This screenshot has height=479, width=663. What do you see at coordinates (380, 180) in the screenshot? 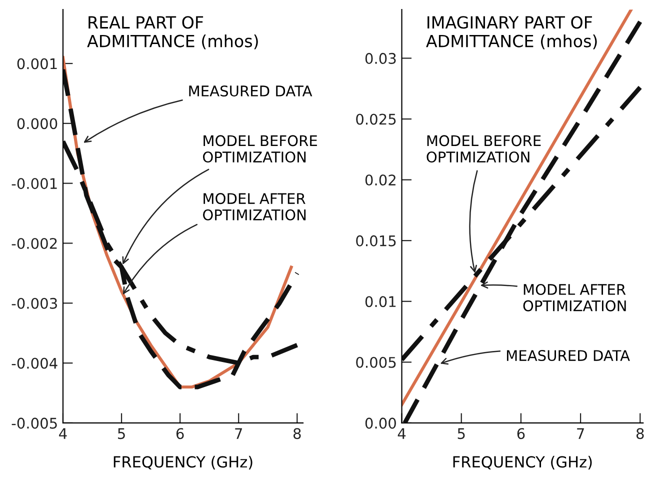
I see `y-tick-label: 0.02` at bounding box center [380, 180].